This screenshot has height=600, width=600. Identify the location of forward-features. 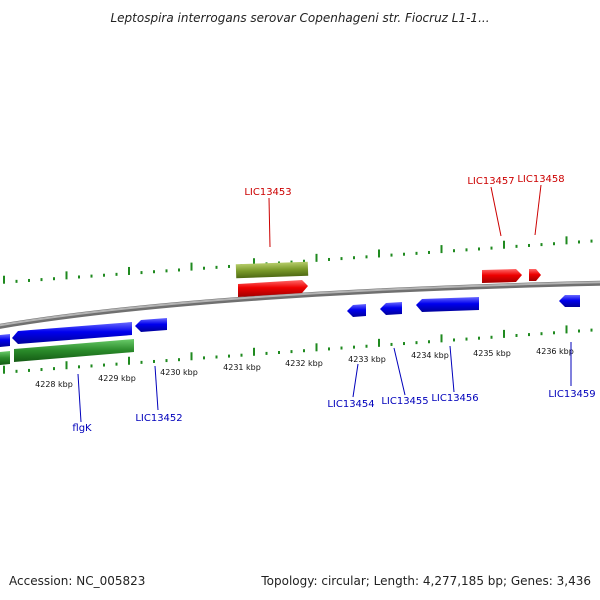
(388, 279).